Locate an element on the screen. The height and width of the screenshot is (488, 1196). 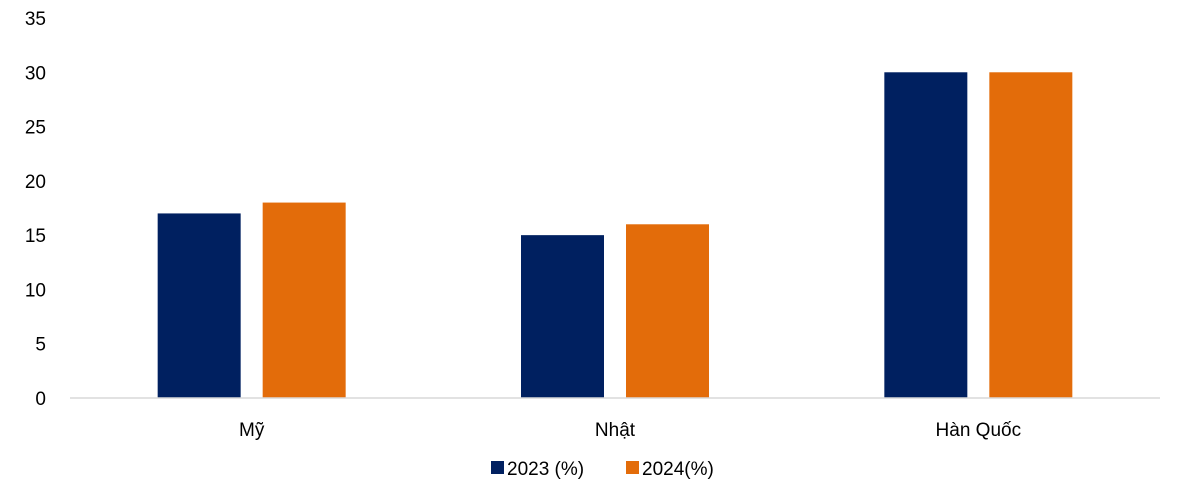
legend: 2023 (%) 2024(%) is located at coordinates (602, 469).